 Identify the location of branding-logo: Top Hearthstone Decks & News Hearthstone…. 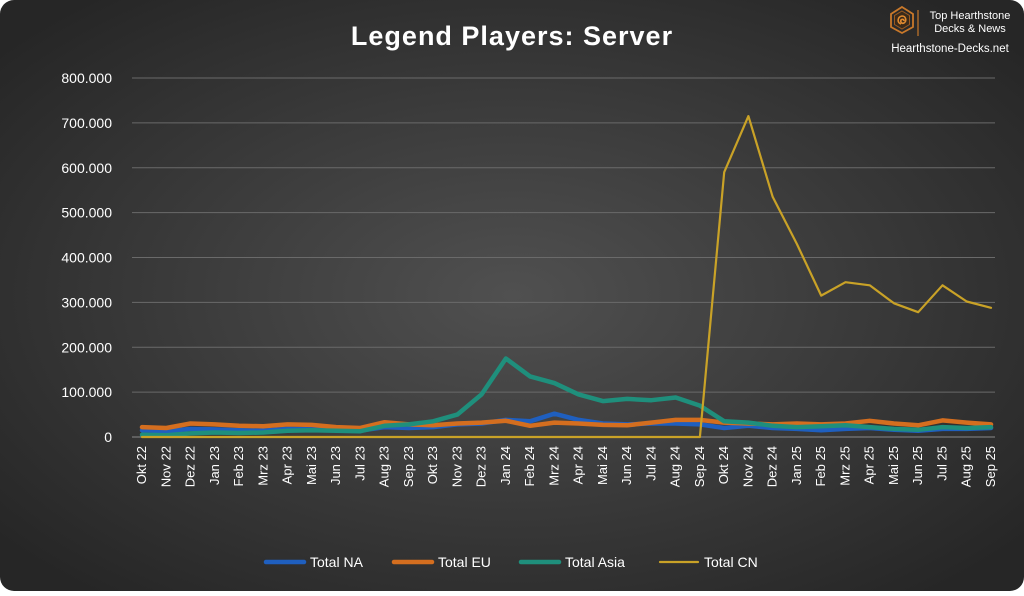
(950, 30).